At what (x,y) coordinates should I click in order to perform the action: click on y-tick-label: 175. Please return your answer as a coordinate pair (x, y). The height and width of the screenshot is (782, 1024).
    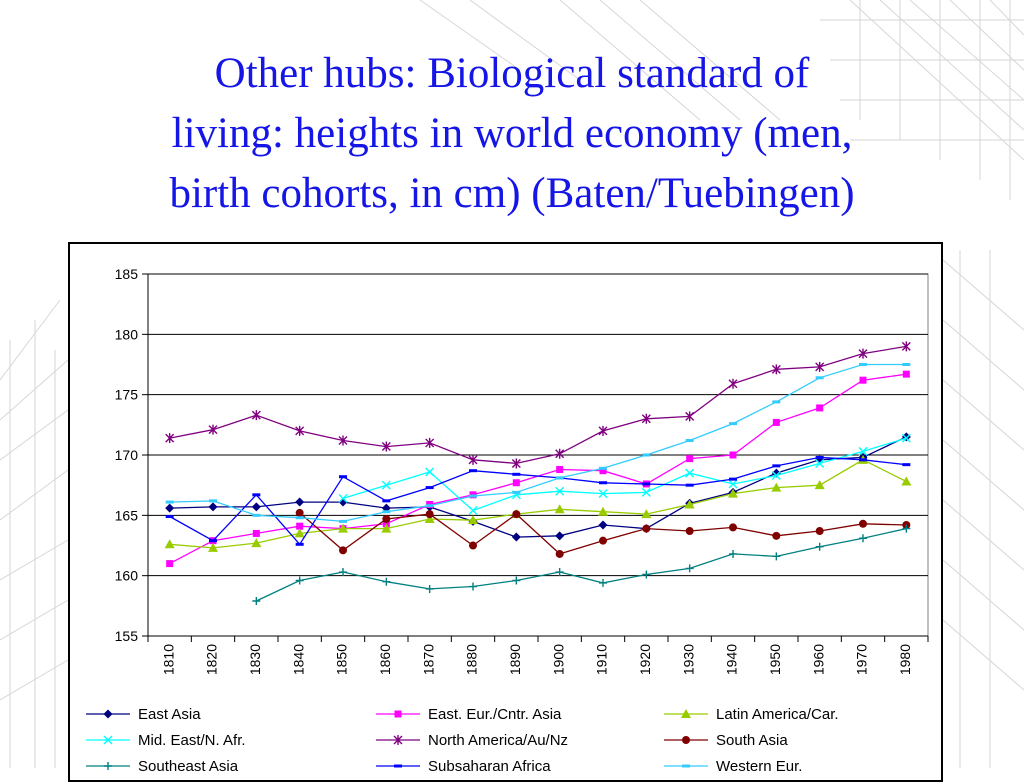
    Looking at the image, I should click on (127, 395).